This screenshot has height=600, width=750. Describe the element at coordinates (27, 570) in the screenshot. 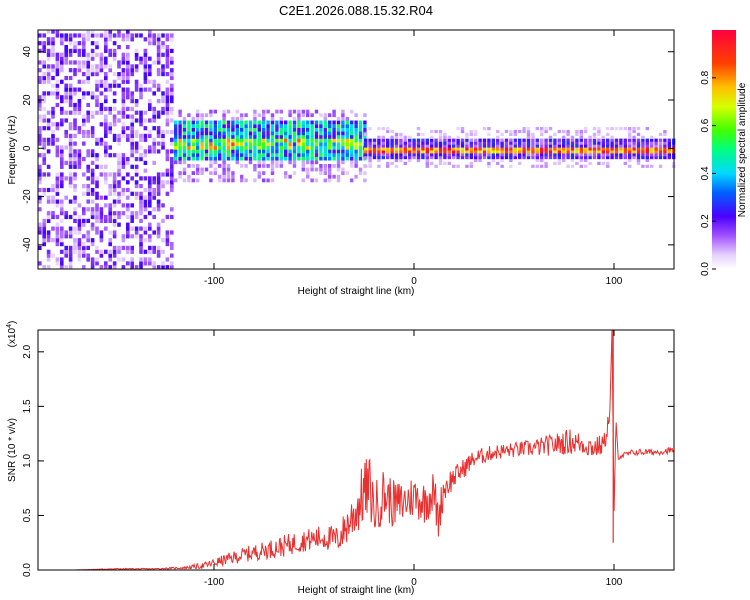

I see `y-tick-label: 0.0` at that location.